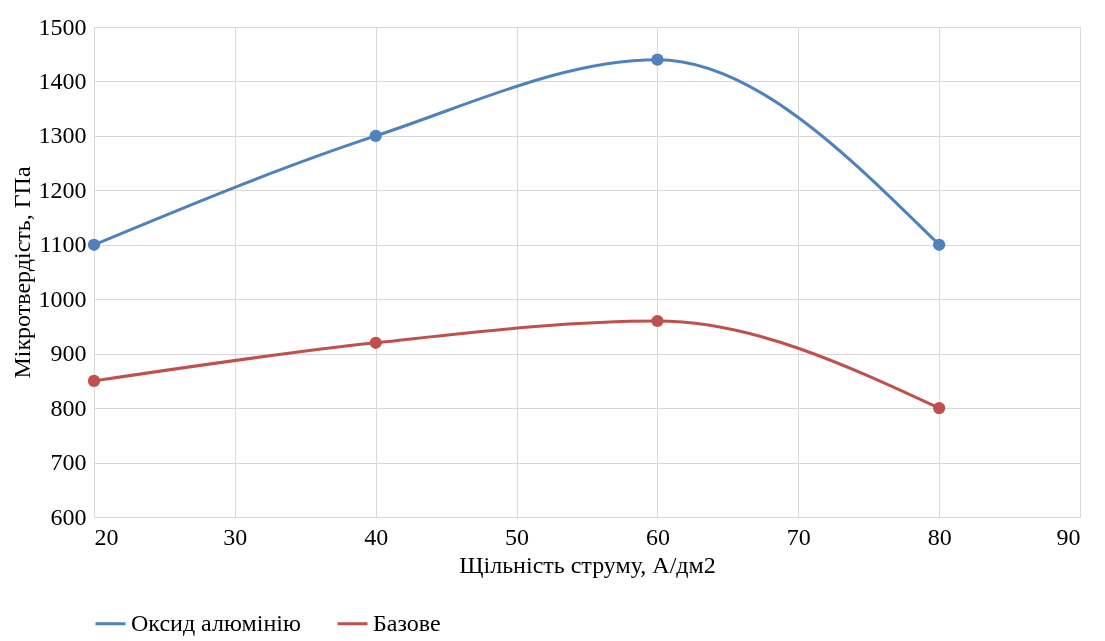 This screenshot has width=1105, height=641. I want to click on y-tick-label: 1200, so click(62, 189).